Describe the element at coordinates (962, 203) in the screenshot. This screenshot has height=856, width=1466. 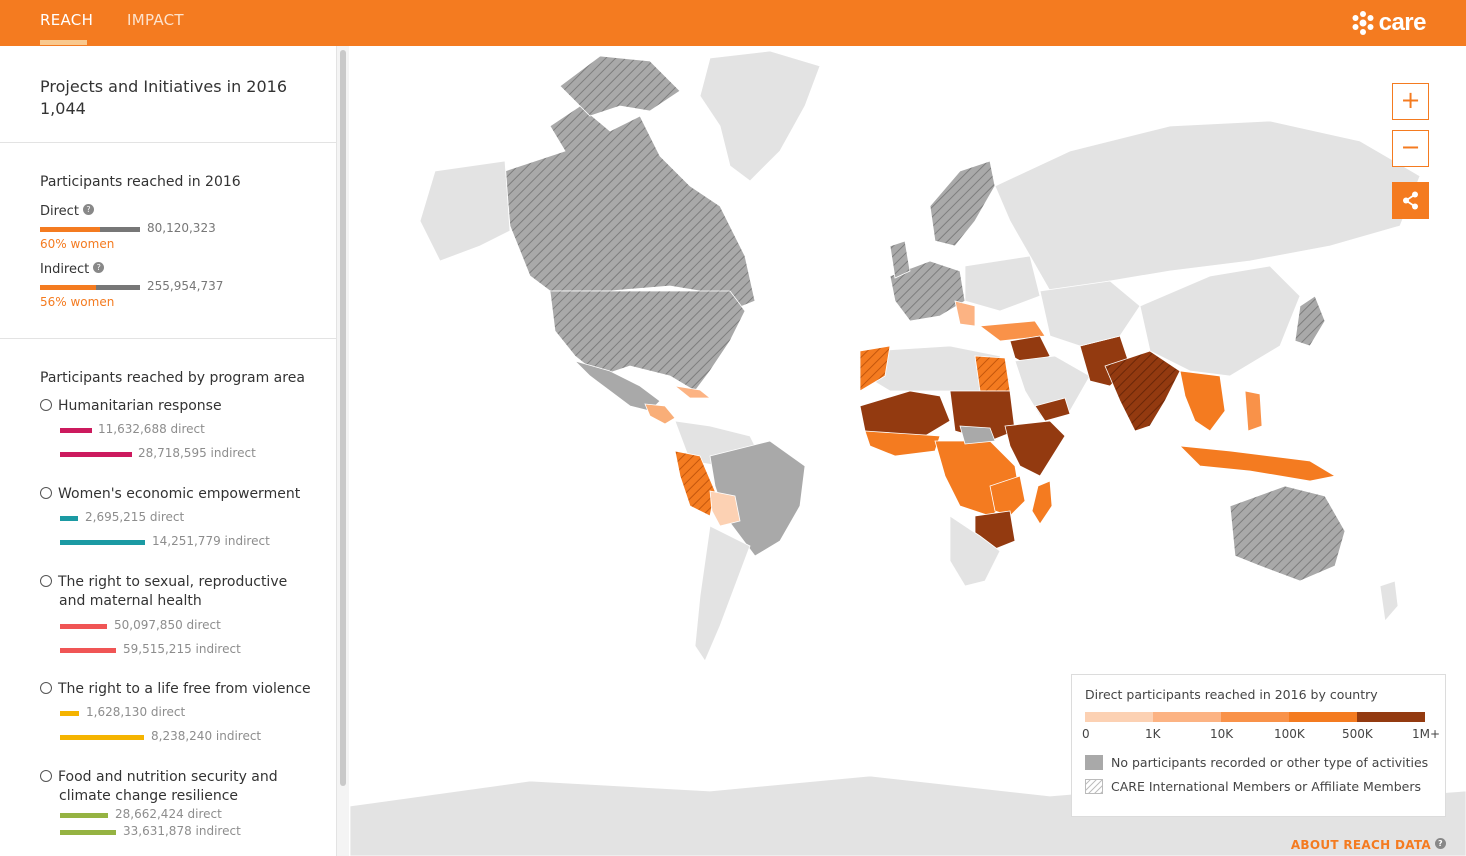
I see `scandinavia` at that location.